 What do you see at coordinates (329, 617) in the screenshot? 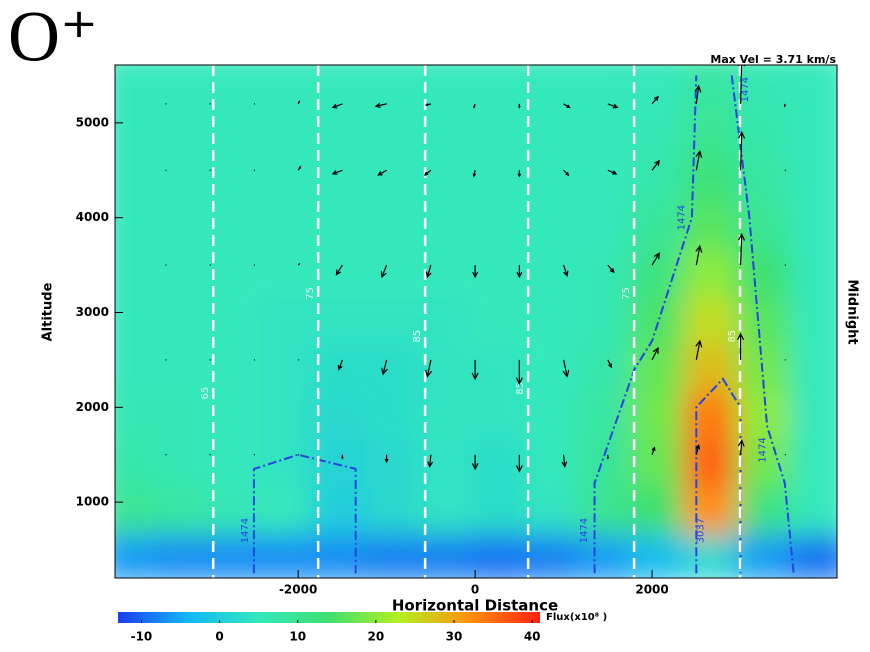
I see `colorbar` at bounding box center [329, 617].